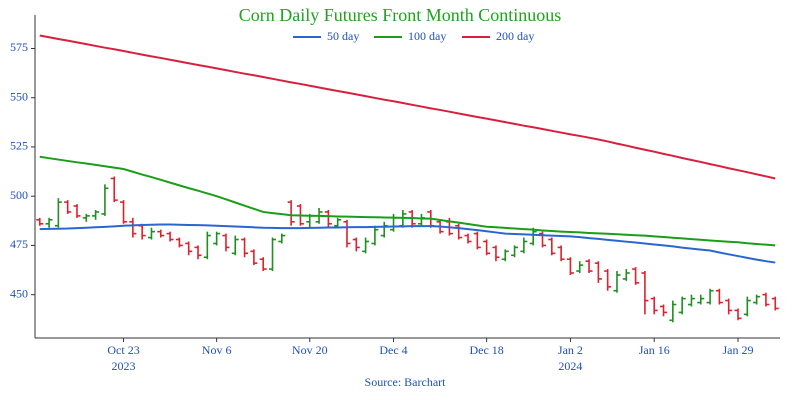  I want to click on x-tick-label: Jan 2, so click(570, 350).